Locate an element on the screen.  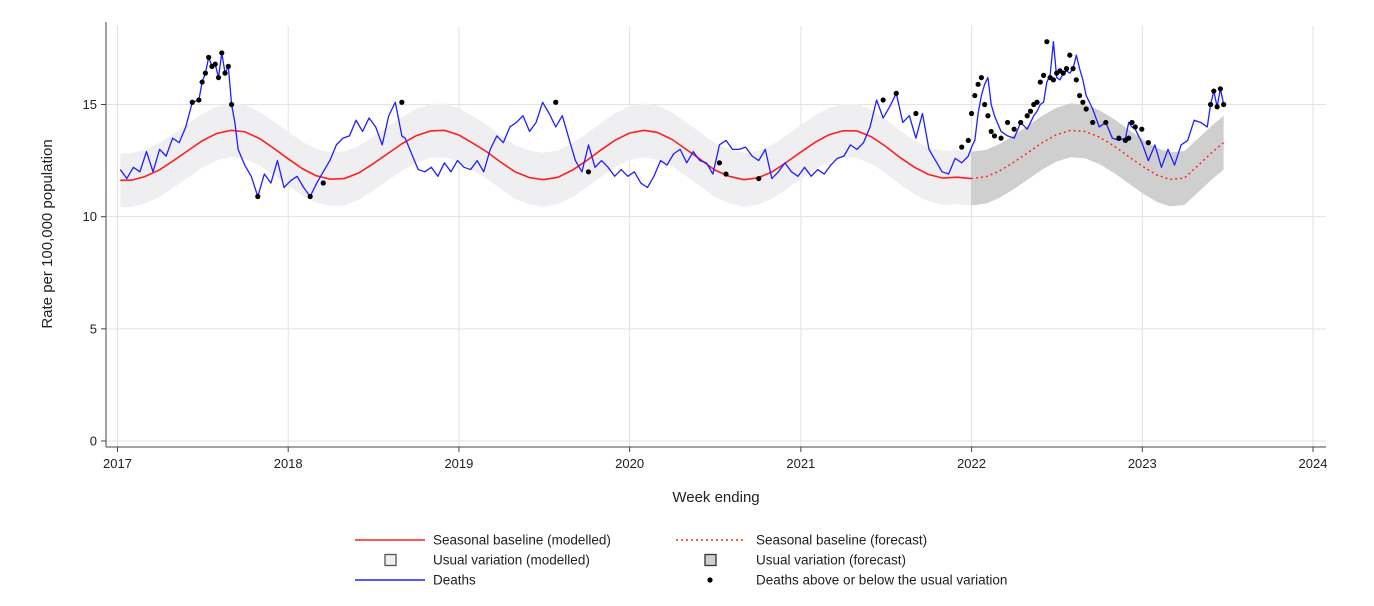
x-tick-label-2020: 2020 is located at coordinates (629, 463).